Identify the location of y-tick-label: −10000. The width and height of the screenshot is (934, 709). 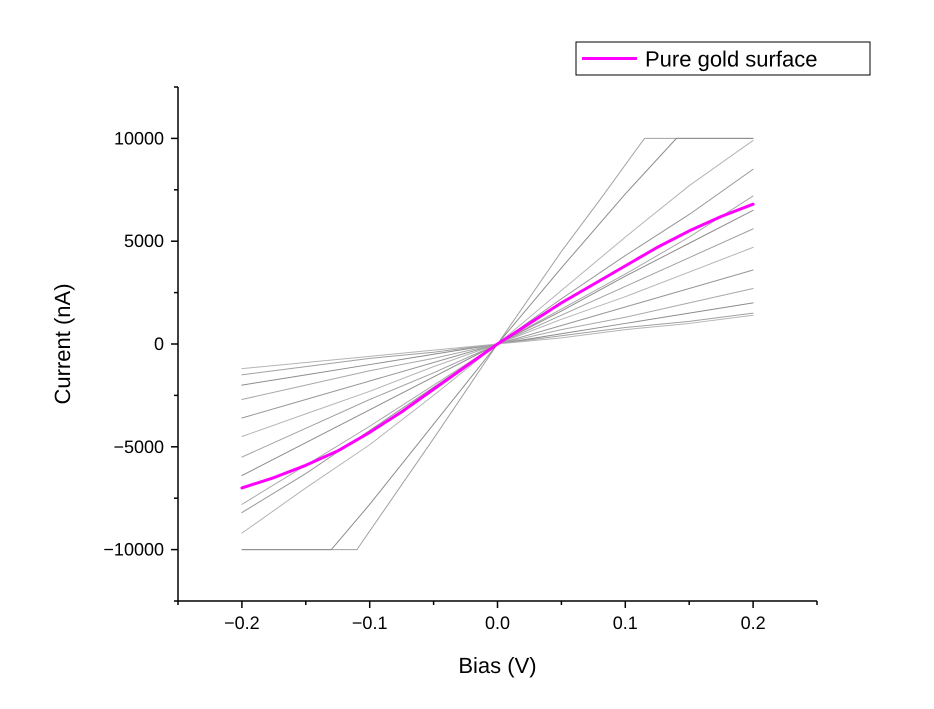
(133, 550).